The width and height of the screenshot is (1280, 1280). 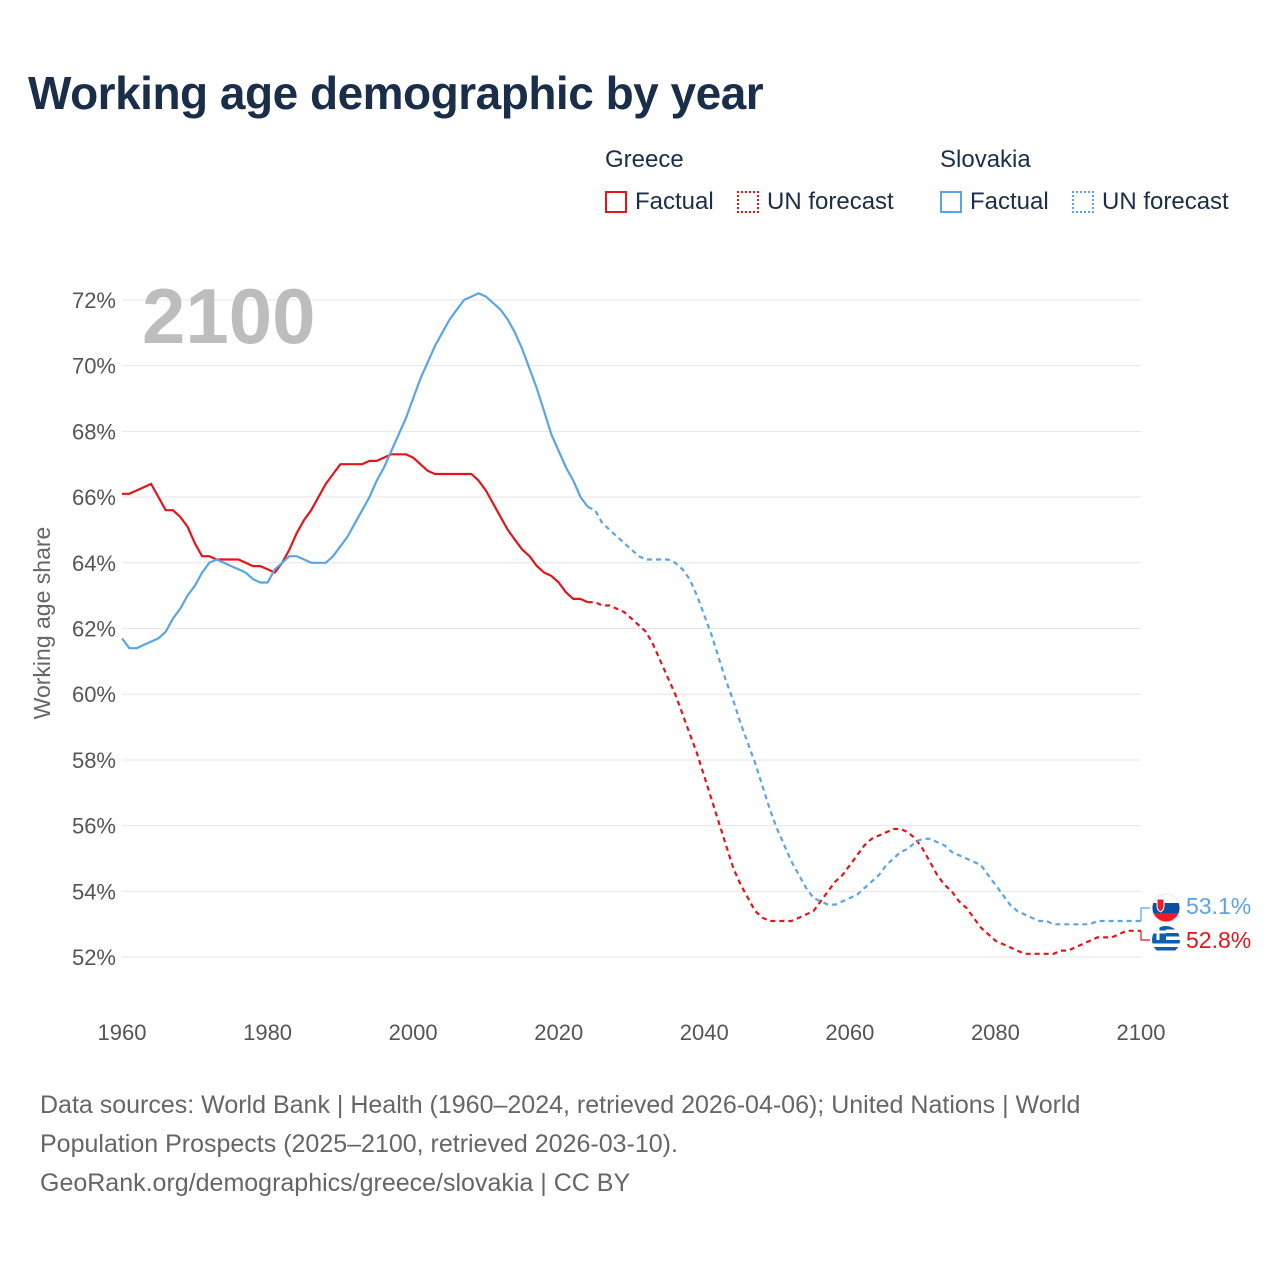 I want to click on x-tick-label: 2080, so click(x=995, y=1032).